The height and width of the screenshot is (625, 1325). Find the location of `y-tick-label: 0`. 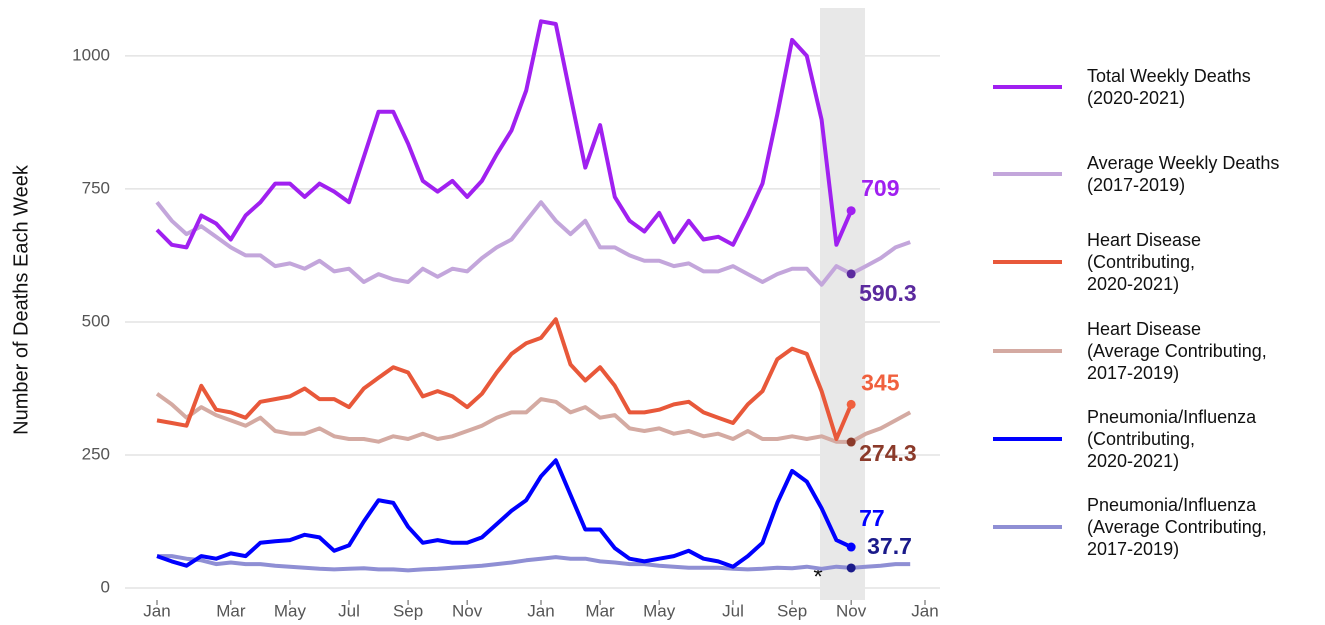

y-tick-label: 0 is located at coordinates (105, 586).